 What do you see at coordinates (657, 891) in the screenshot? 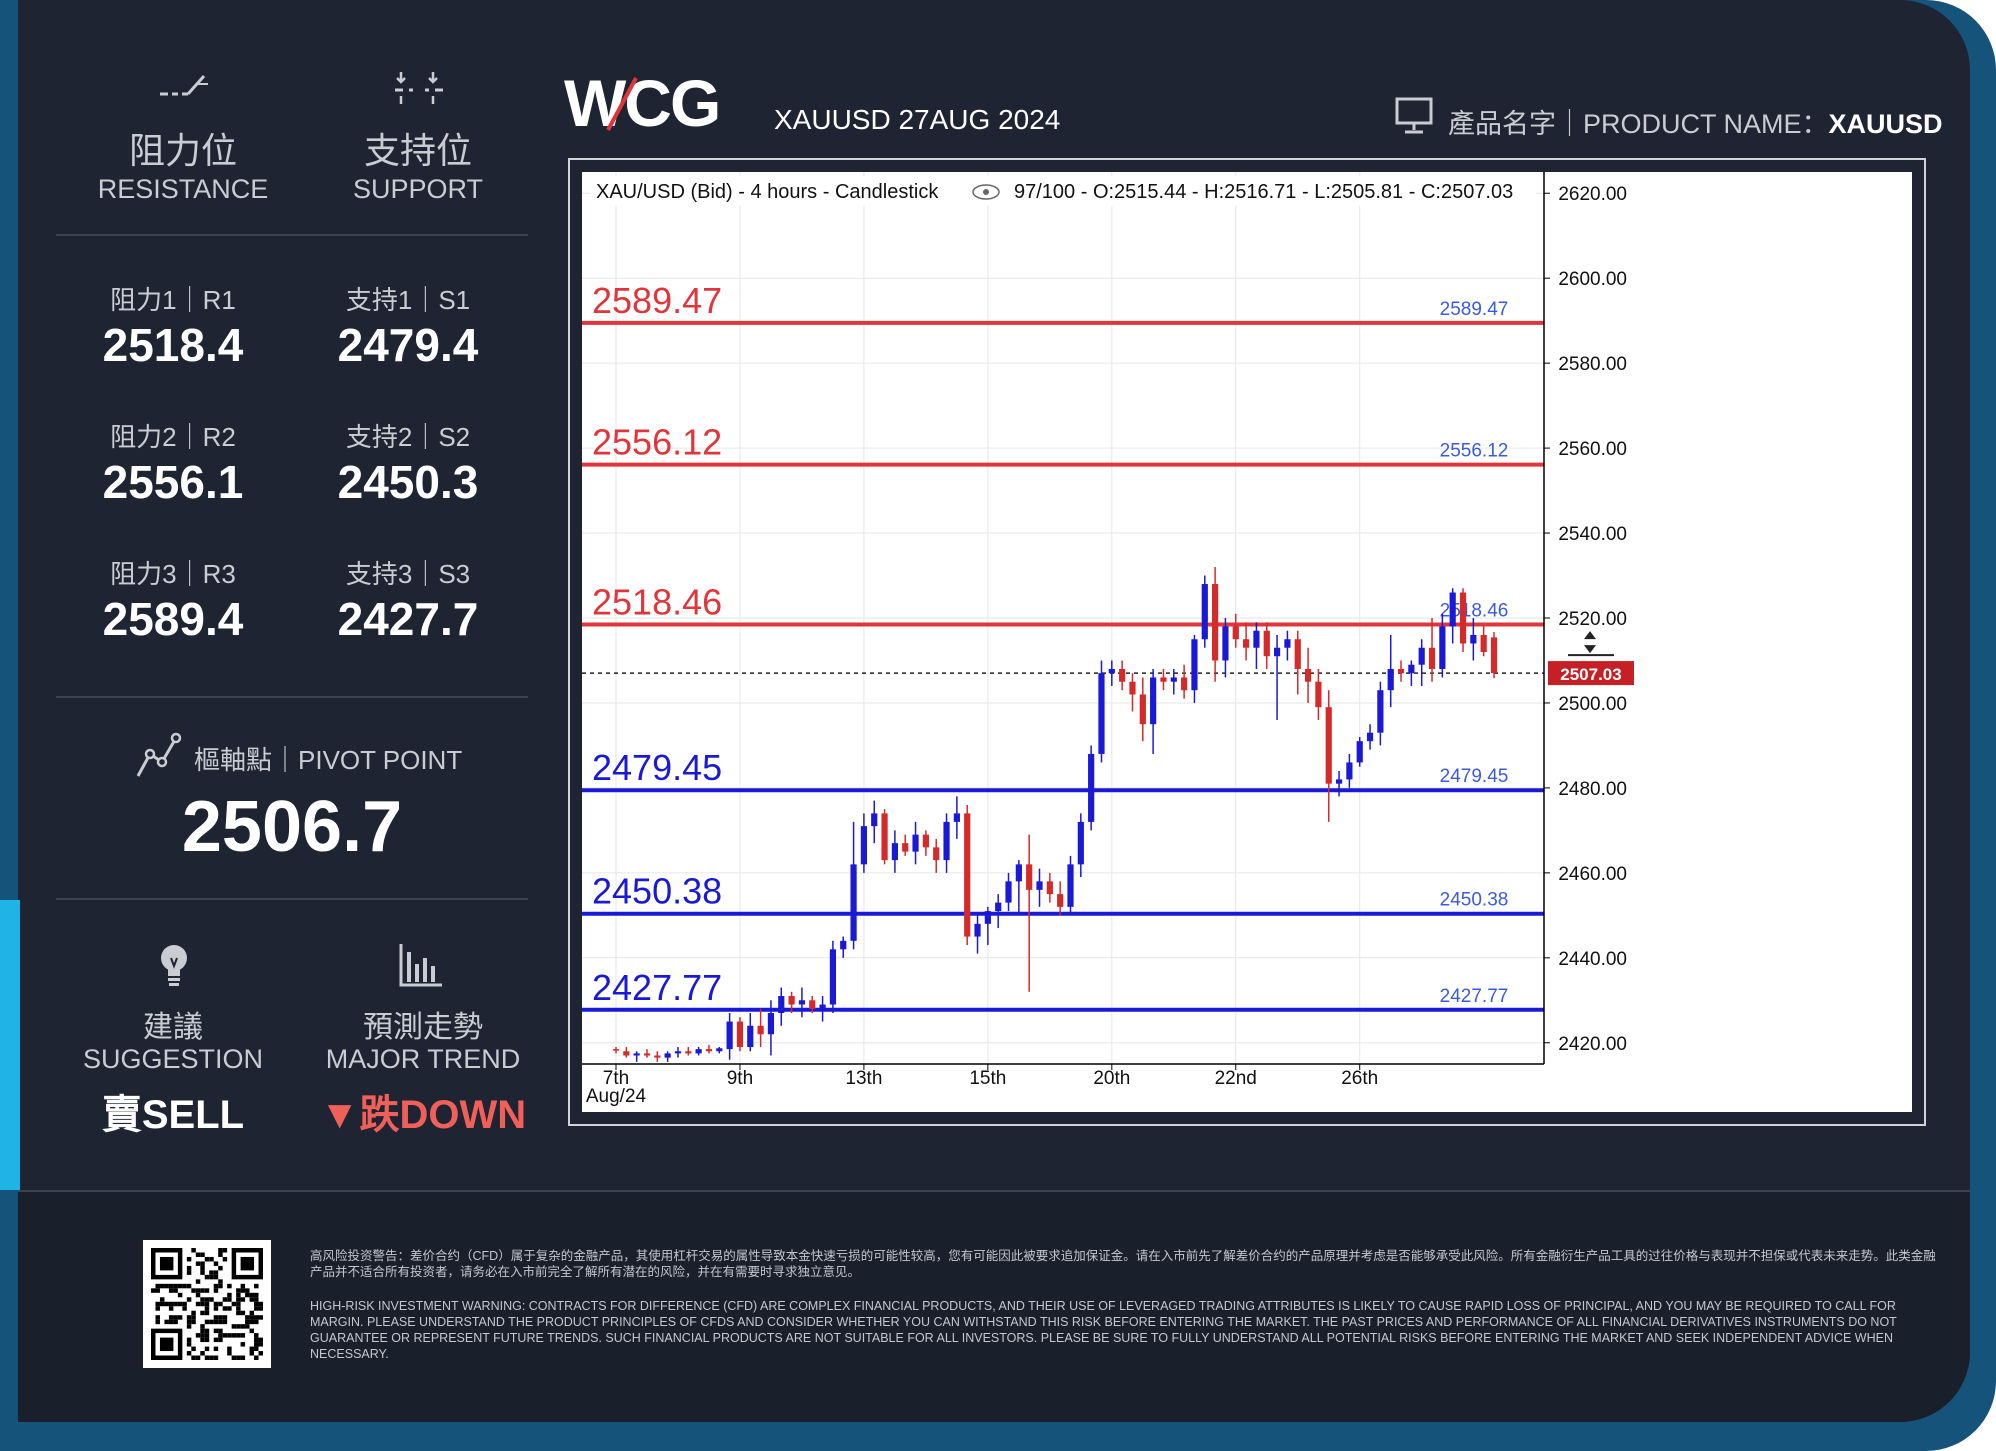
I see `level-label-left: 2450.38` at bounding box center [657, 891].